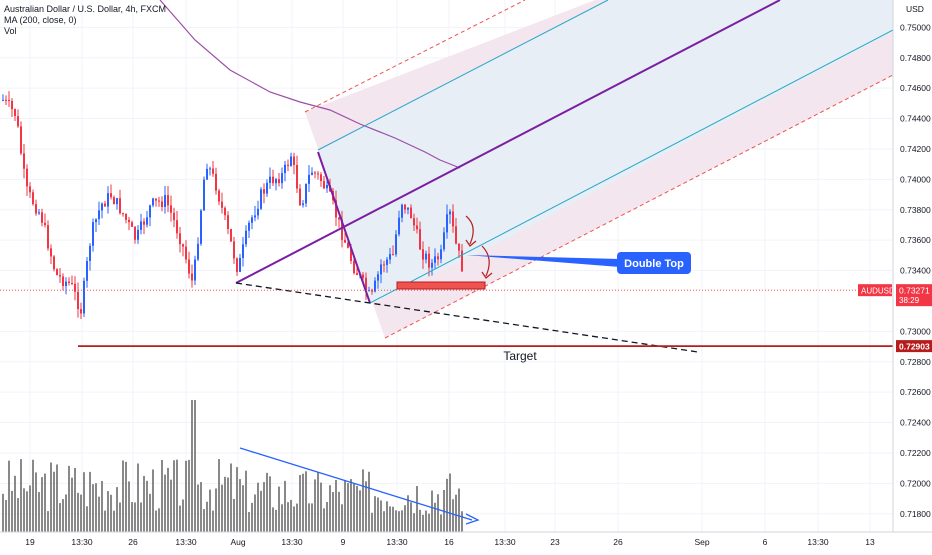 The image size is (932, 555). Describe the element at coordinates (40, 20) in the screenshot. I see `ma-legend: MA (200, close, 0)` at that location.